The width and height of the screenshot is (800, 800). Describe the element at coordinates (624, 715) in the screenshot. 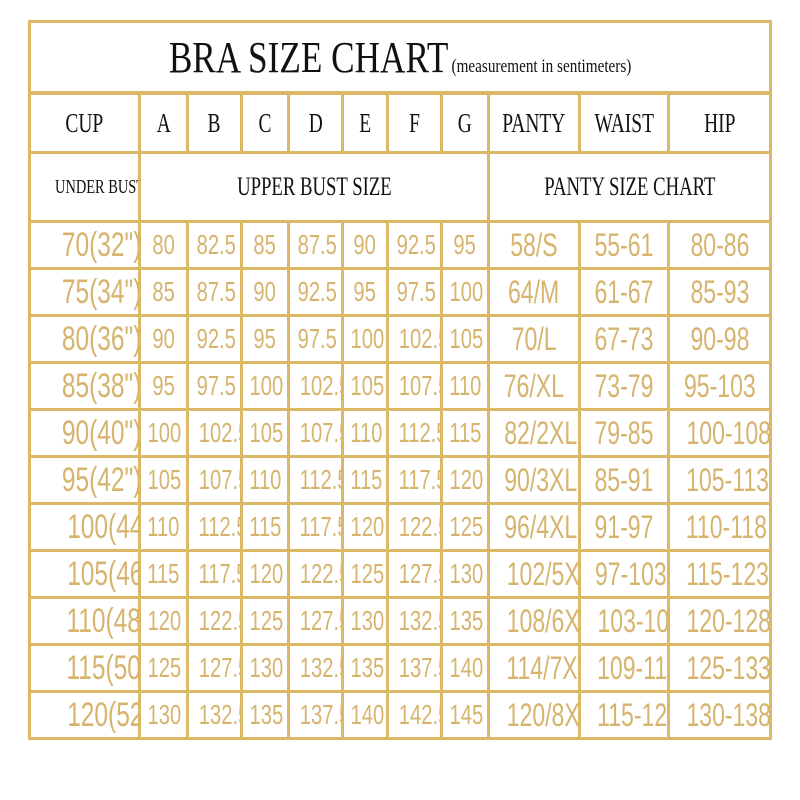

I see `waist-cell: 115-121` at that location.